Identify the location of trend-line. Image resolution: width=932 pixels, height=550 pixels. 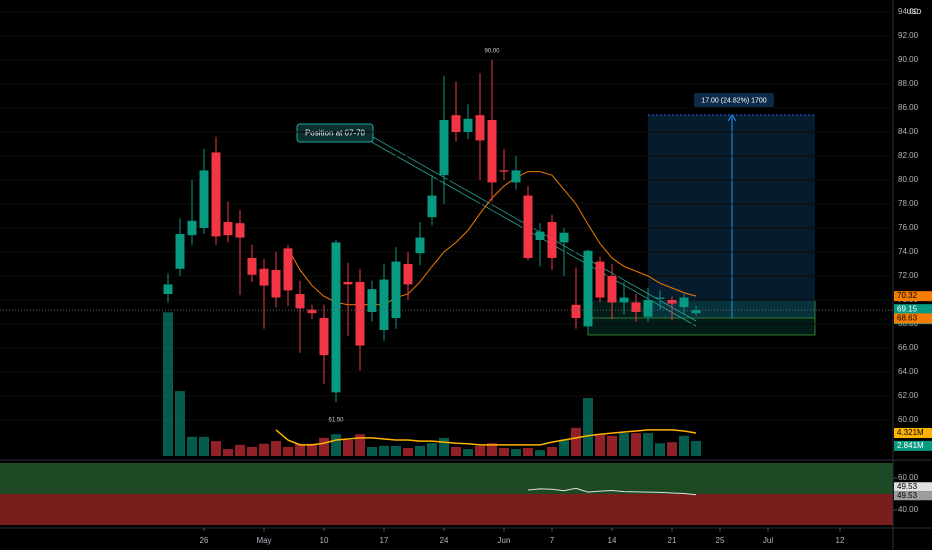
(534, 229).